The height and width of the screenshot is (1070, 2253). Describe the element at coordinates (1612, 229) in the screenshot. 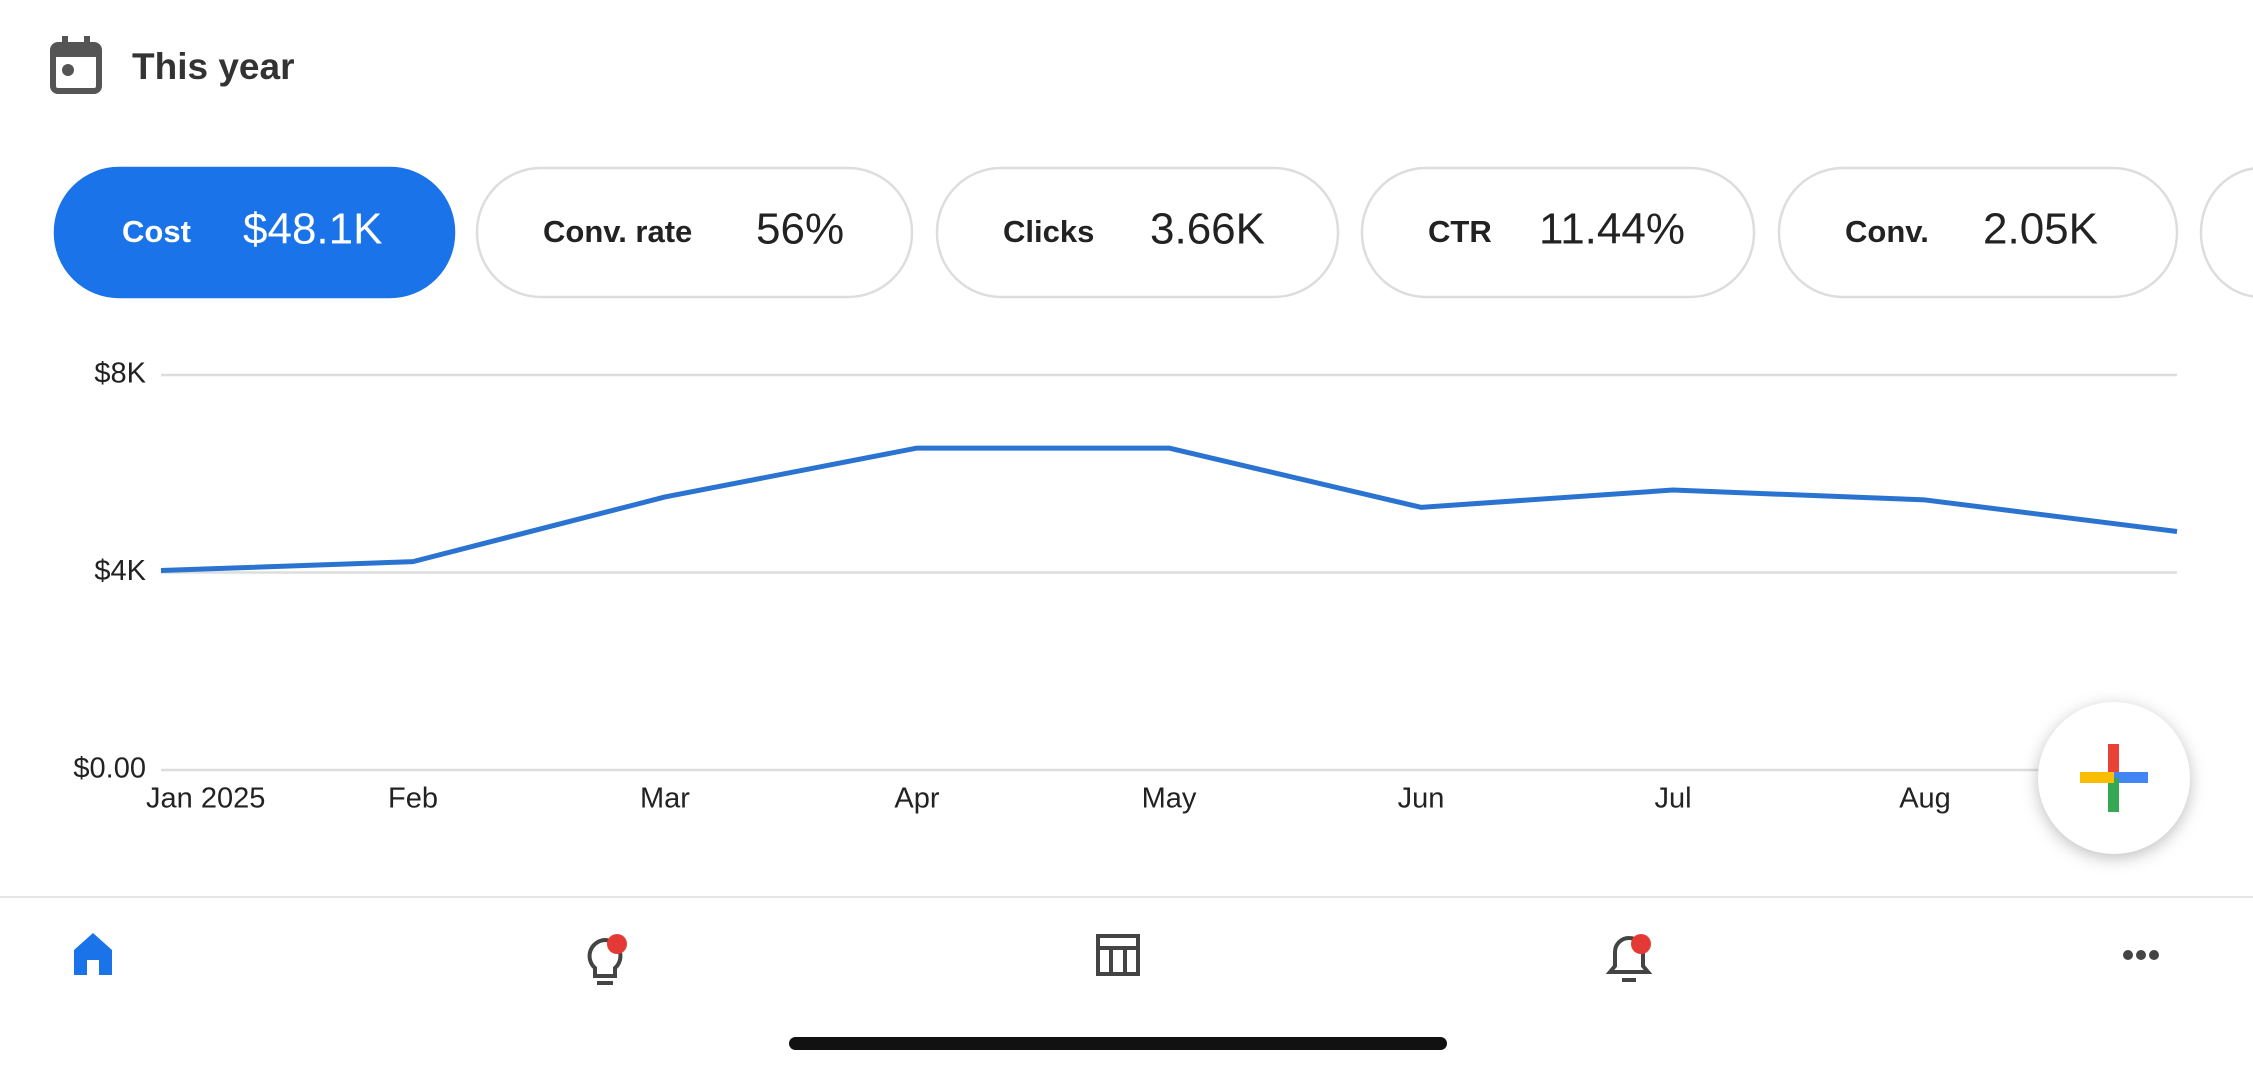

I see `metric-value: 11.44%` at that location.